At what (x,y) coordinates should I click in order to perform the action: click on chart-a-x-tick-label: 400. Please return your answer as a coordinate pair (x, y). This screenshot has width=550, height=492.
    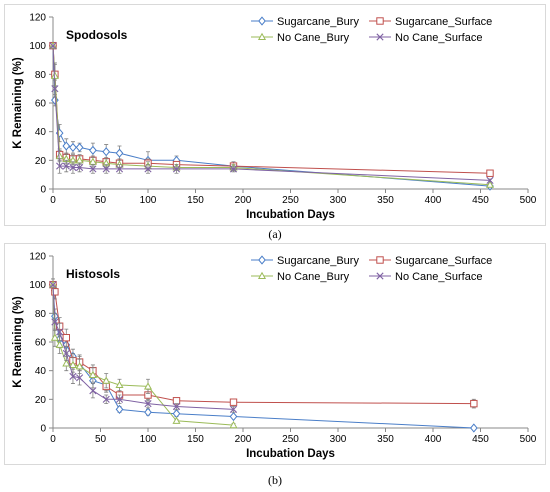
    Looking at the image, I should click on (433, 200).